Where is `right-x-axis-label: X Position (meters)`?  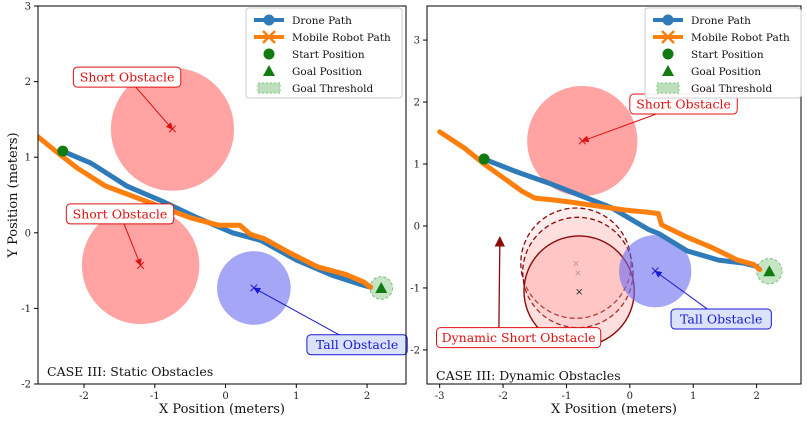 right-x-axis-label: X Position (meters) is located at coordinates (614, 409).